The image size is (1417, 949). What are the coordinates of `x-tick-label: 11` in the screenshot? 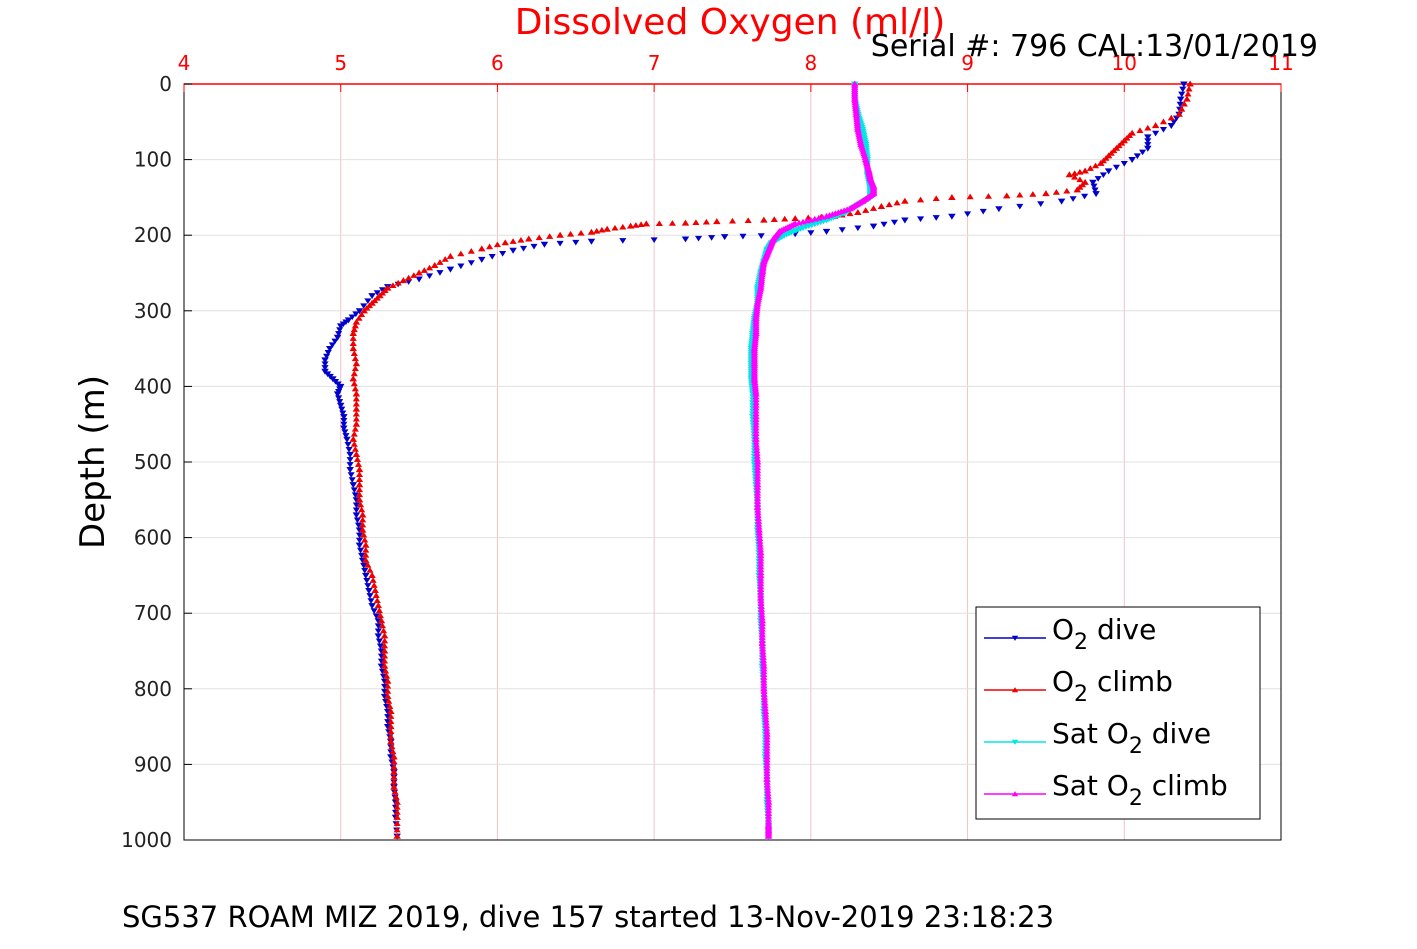 It's located at (1280, 63).